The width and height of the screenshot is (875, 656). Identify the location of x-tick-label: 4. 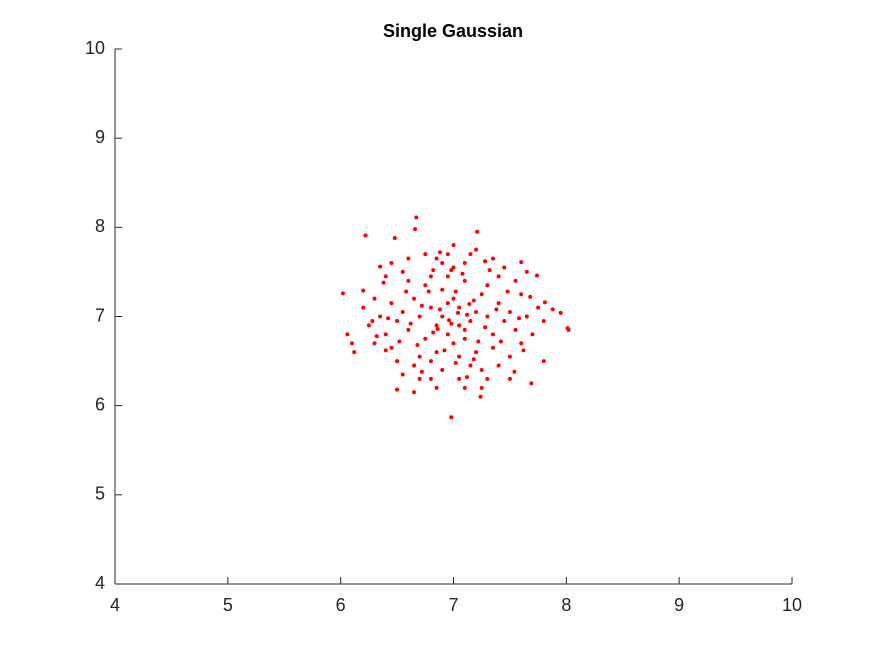
(115, 605).